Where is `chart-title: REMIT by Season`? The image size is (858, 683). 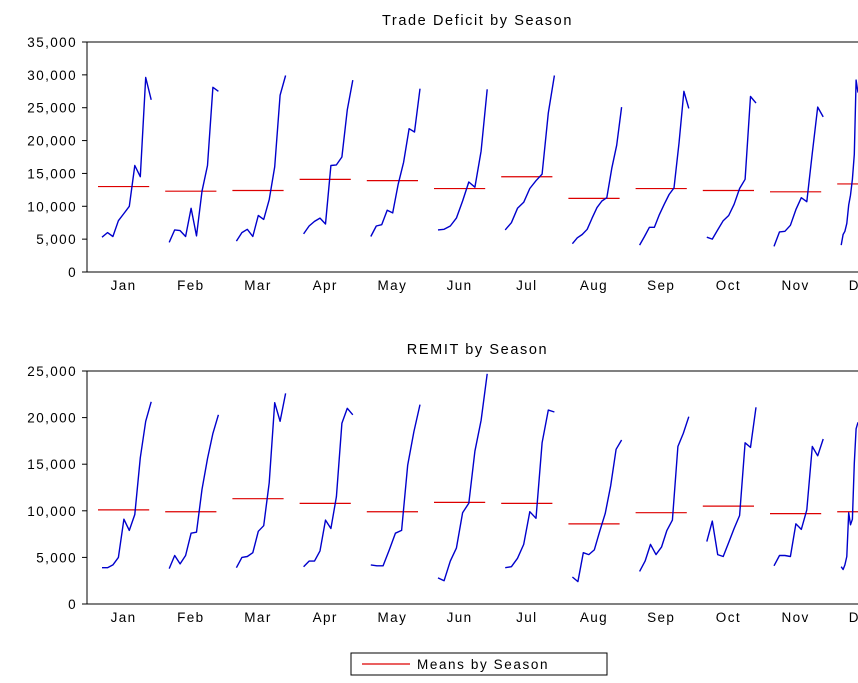
chart-title: REMIT by Season is located at coordinates (477, 350).